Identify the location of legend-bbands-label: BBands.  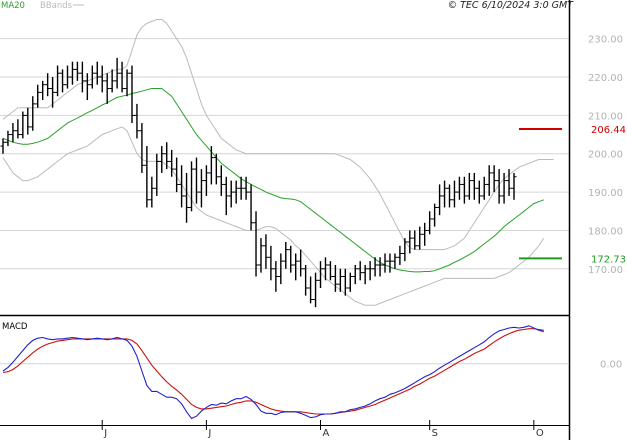
(56, 6).